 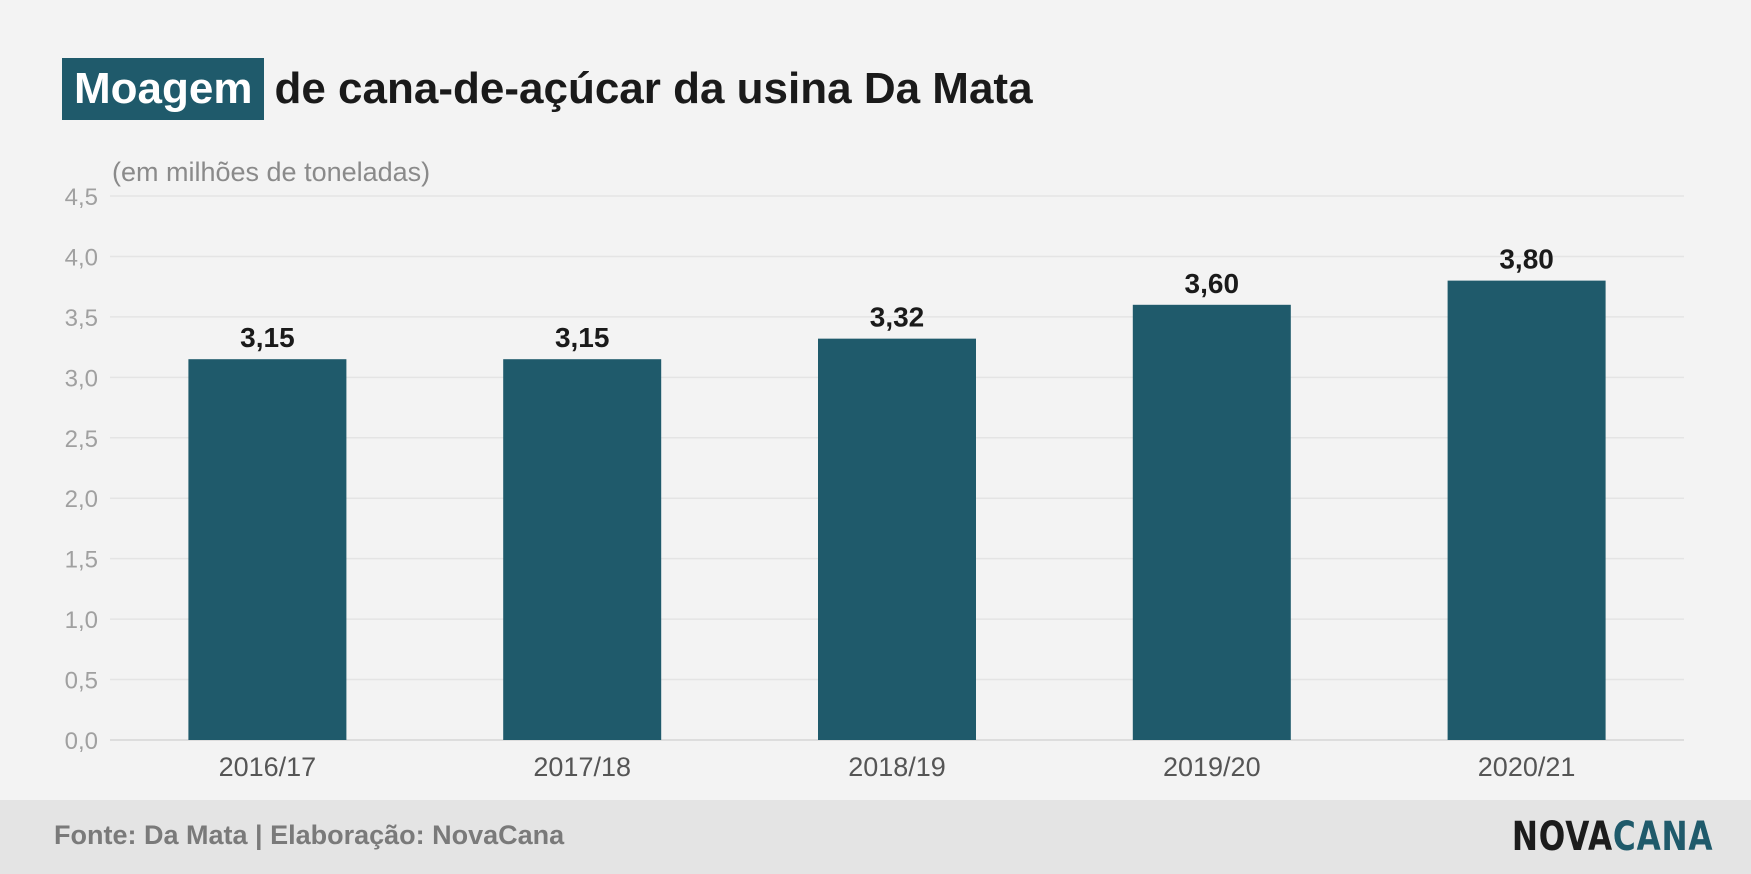 I want to click on data-label: 3,60, so click(x=1212, y=283).